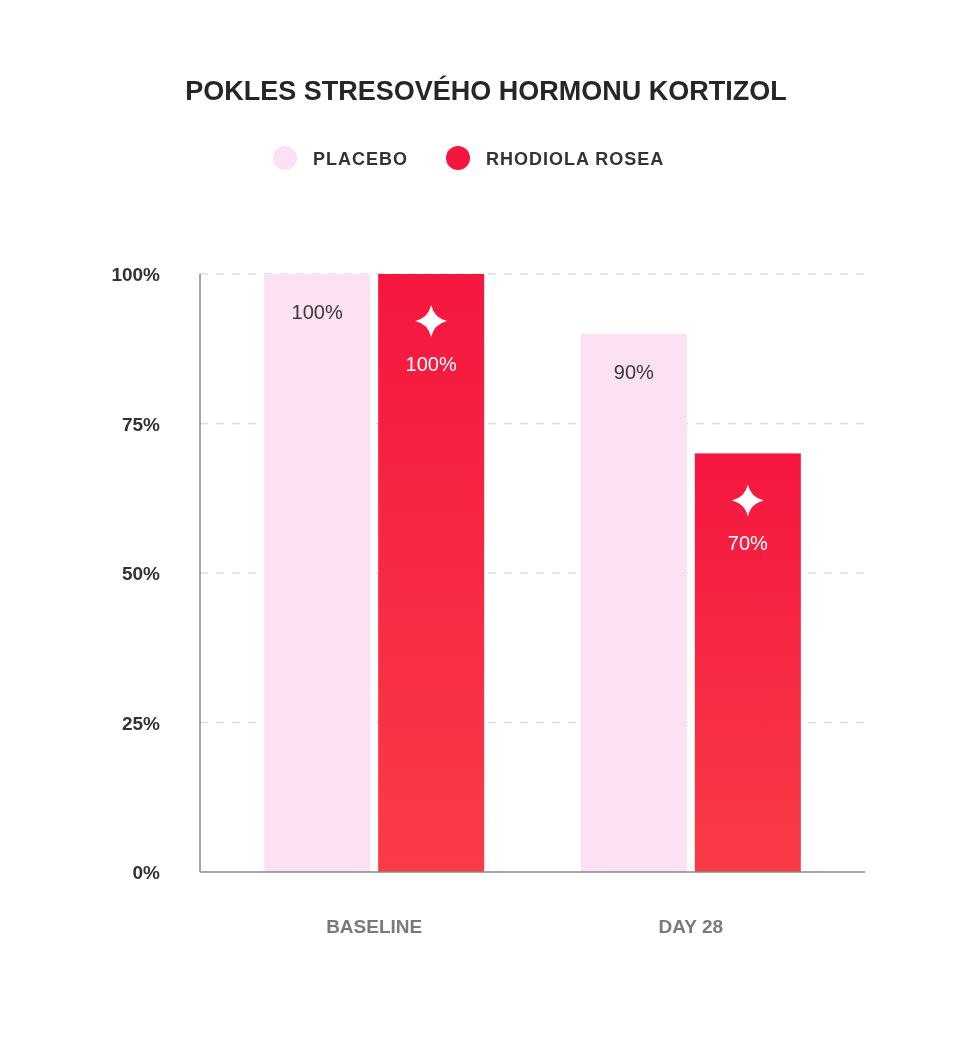 This screenshot has width=972, height=1058. Describe the element at coordinates (136, 274) in the screenshot. I see `y-tick-label: 100%` at that location.